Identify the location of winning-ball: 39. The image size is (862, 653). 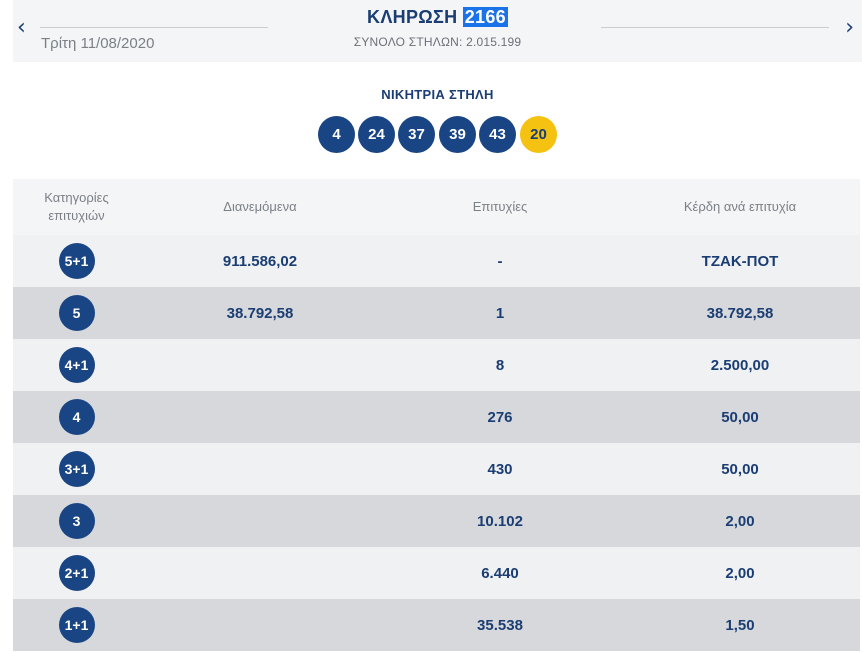
(457, 134).